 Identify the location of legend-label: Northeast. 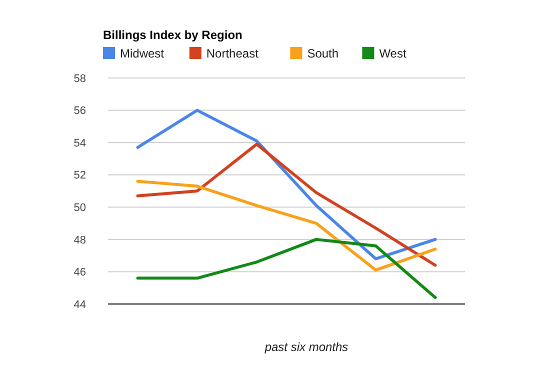
(233, 53).